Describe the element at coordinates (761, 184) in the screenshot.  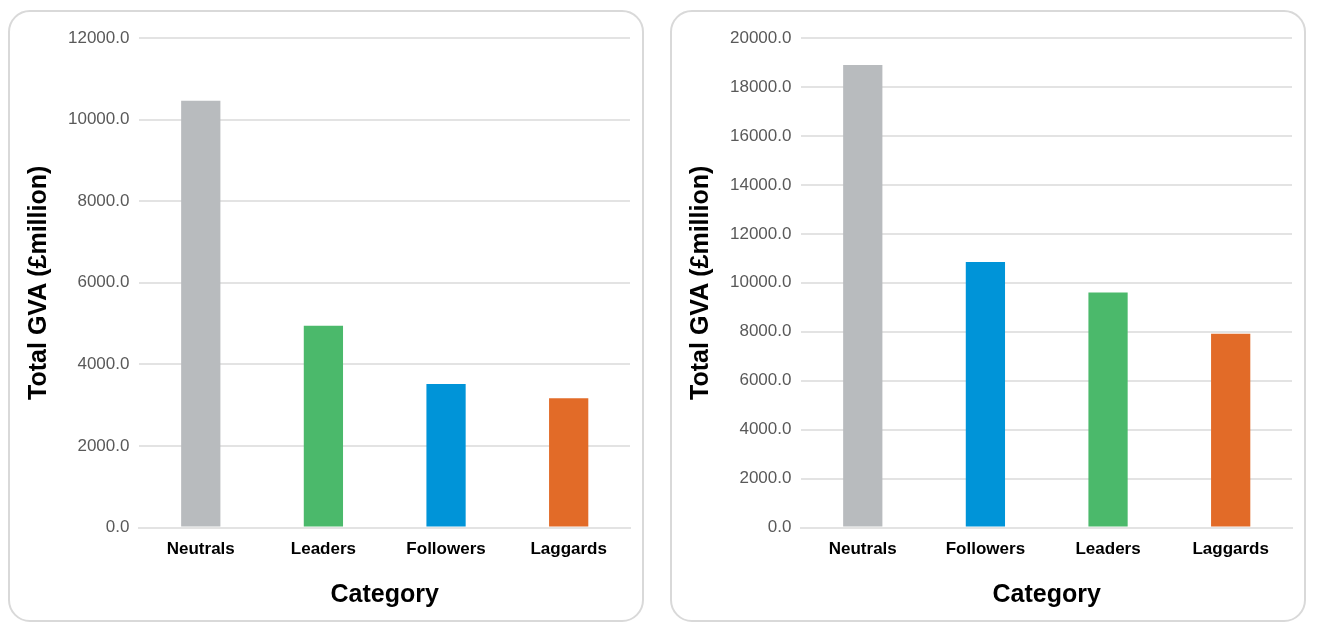
I see `y-tick-label: 14000.0` at that location.